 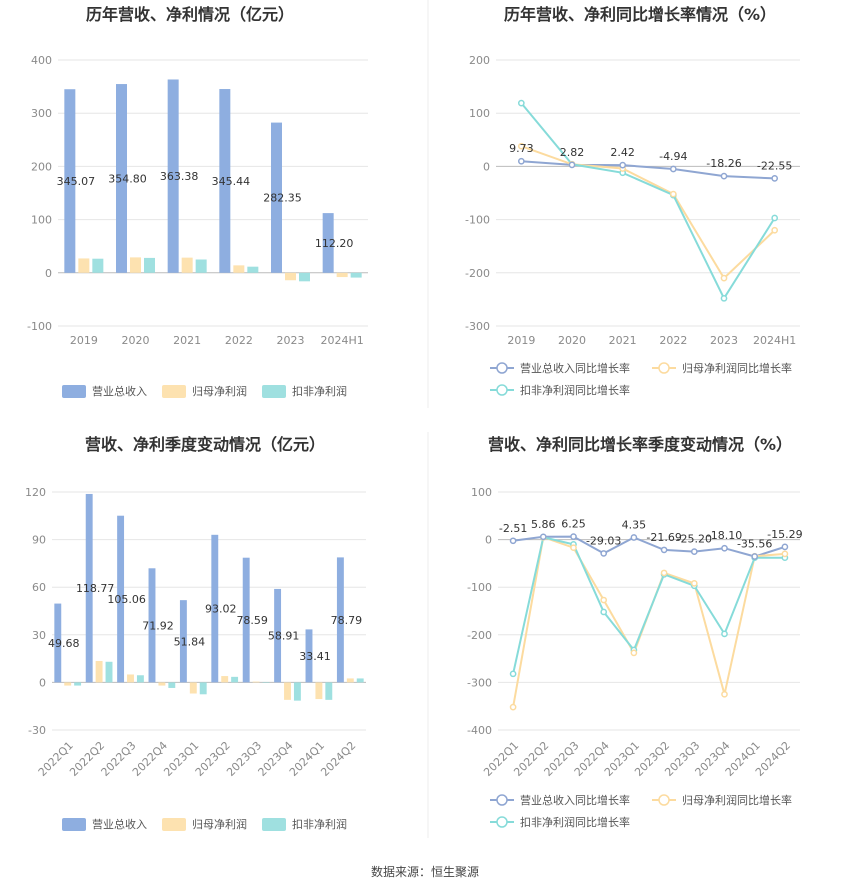 What do you see at coordinates (694, 539) in the screenshot?
I see `data-label: -25.20` at bounding box center [694, 539].